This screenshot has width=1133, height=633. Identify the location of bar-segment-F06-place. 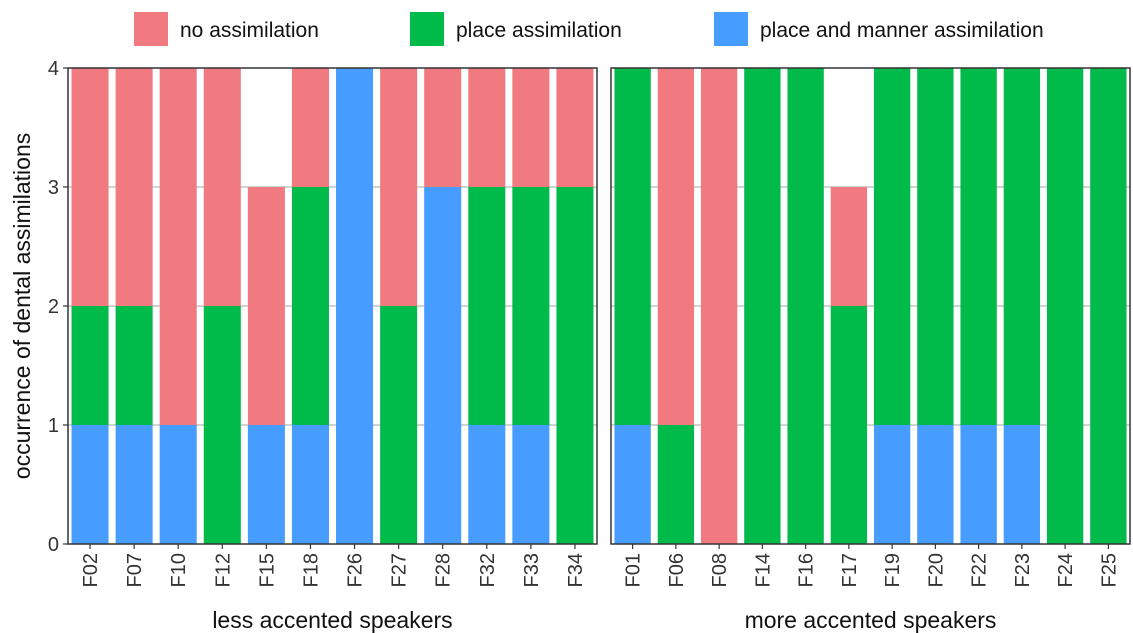
(676, 484).